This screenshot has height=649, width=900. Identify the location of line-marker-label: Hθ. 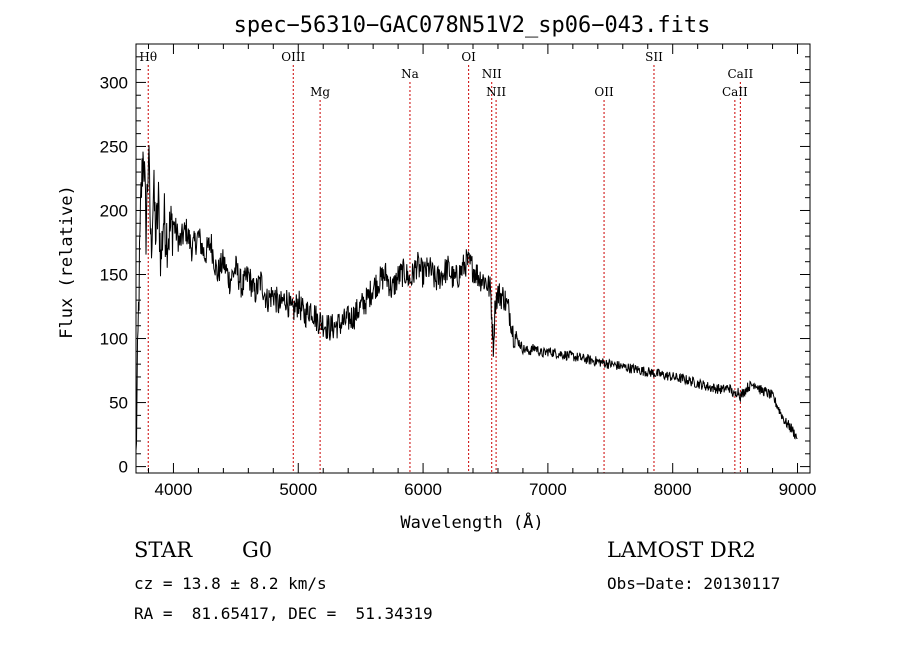
(148, 57).